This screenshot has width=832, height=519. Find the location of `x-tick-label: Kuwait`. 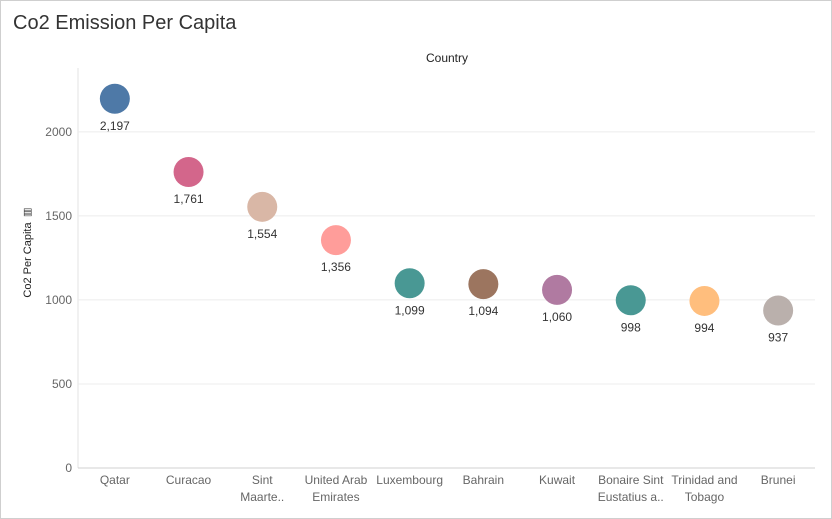

x-tick-label: Kuwait is located at coordinates (557, 480).